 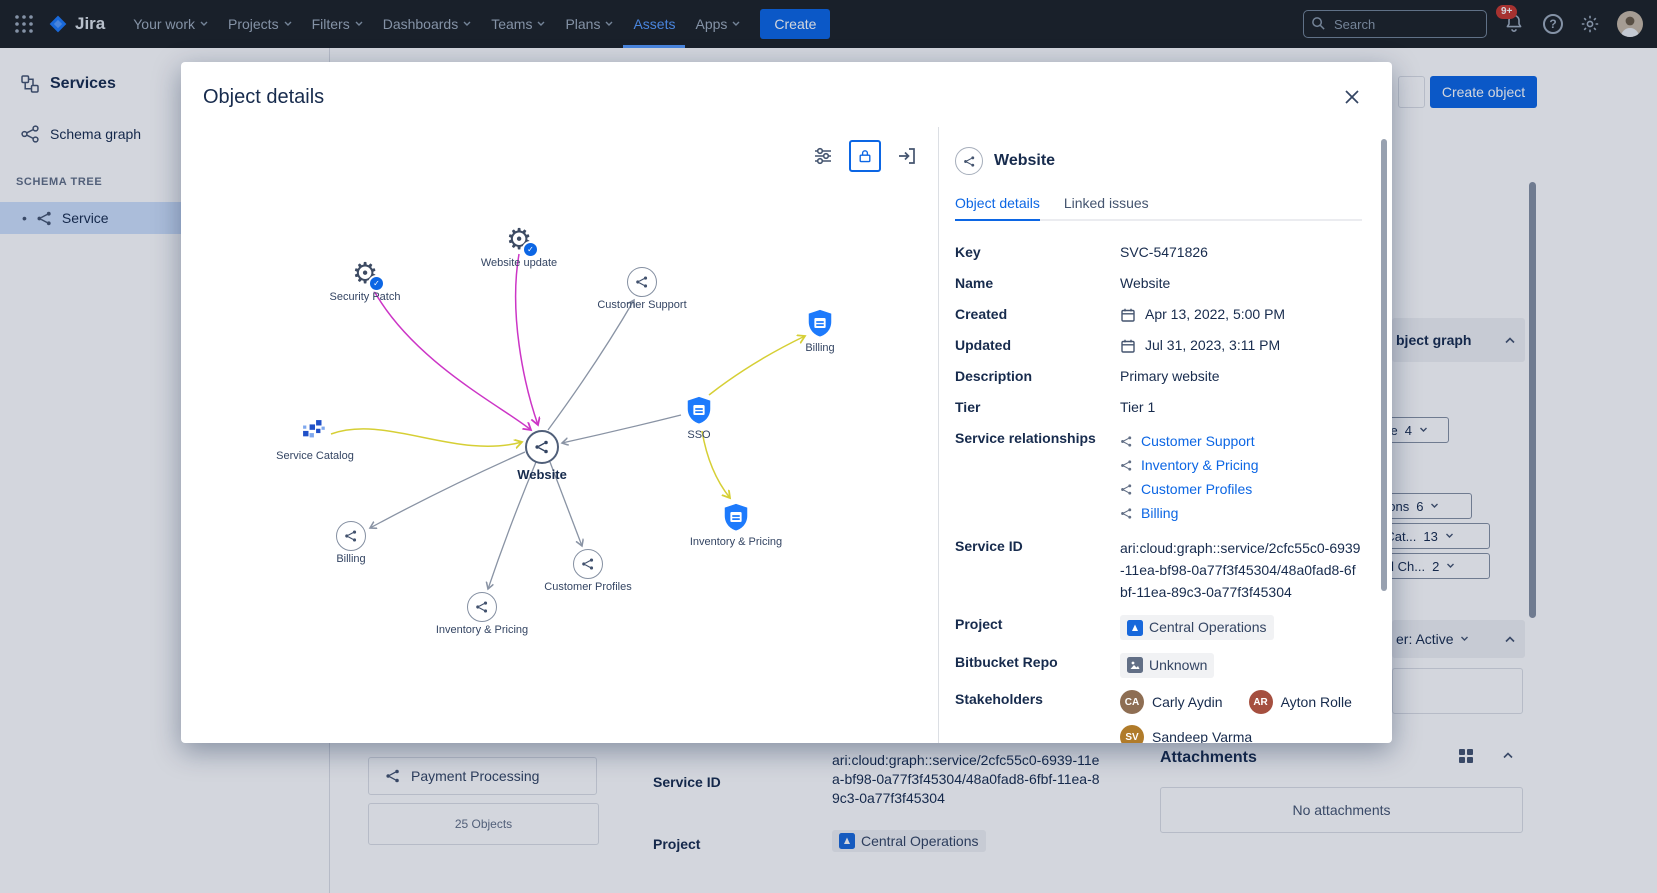 What do you see at coordinates (30, 134) in the screenshot?
I see `schema-graph-icon` at bounding box center [30, 134].